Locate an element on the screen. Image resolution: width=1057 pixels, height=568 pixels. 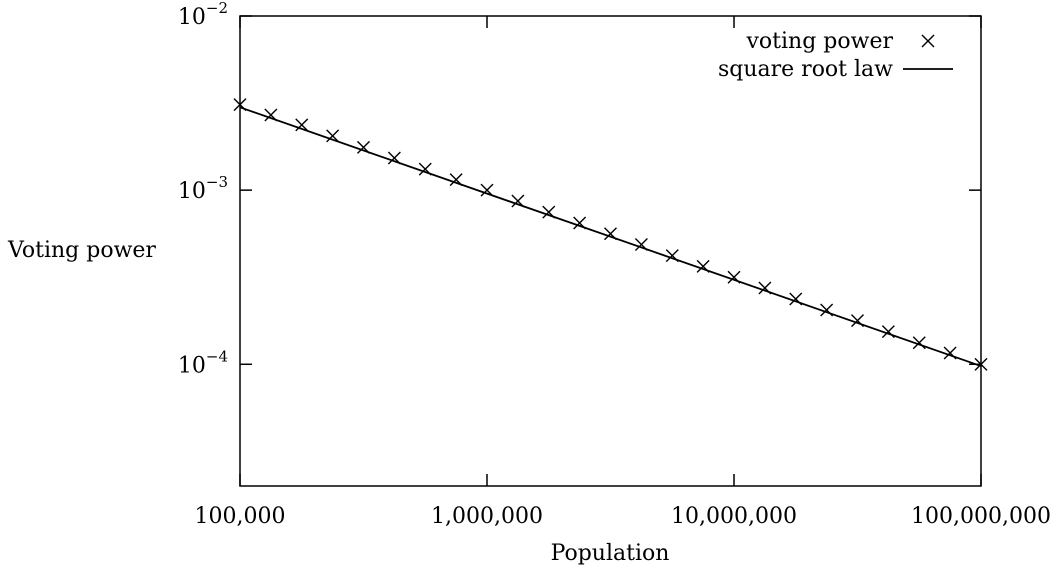
legend: voting power square root law is located at coordinates (835, 55).